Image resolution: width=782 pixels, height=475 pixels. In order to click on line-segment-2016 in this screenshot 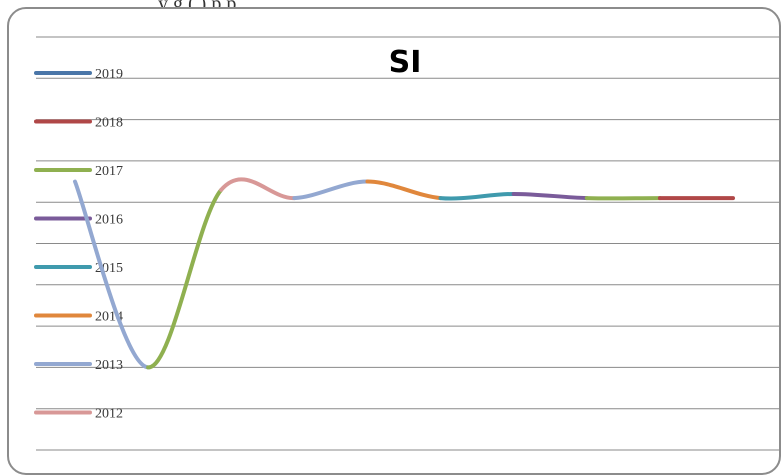, I will do `click(550, 196)`.